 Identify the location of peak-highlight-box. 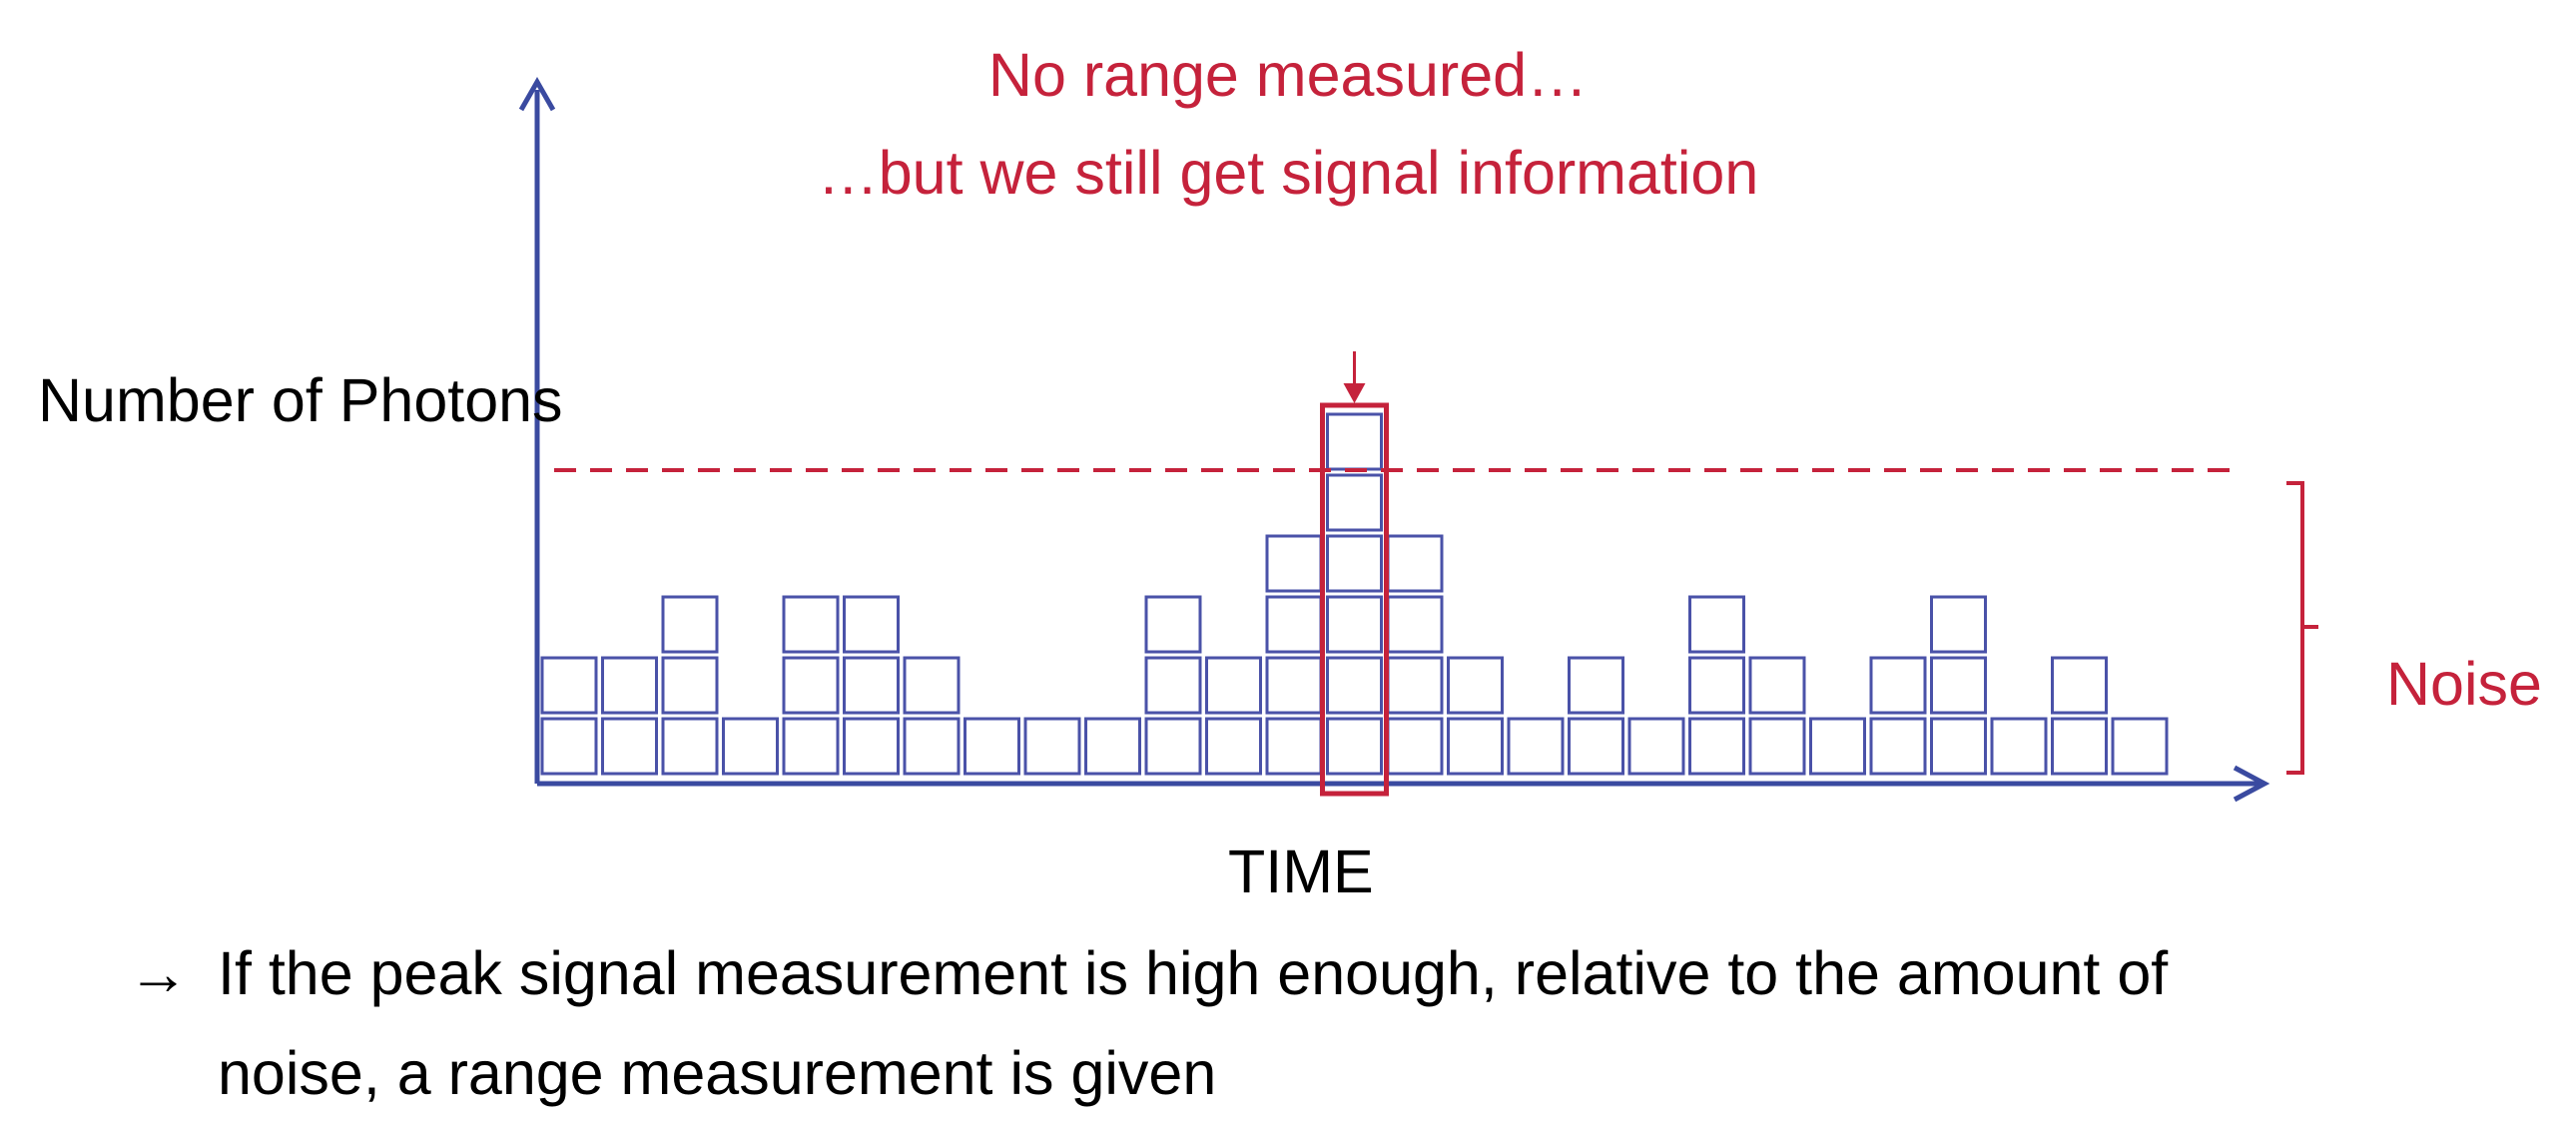
(1354, 599).